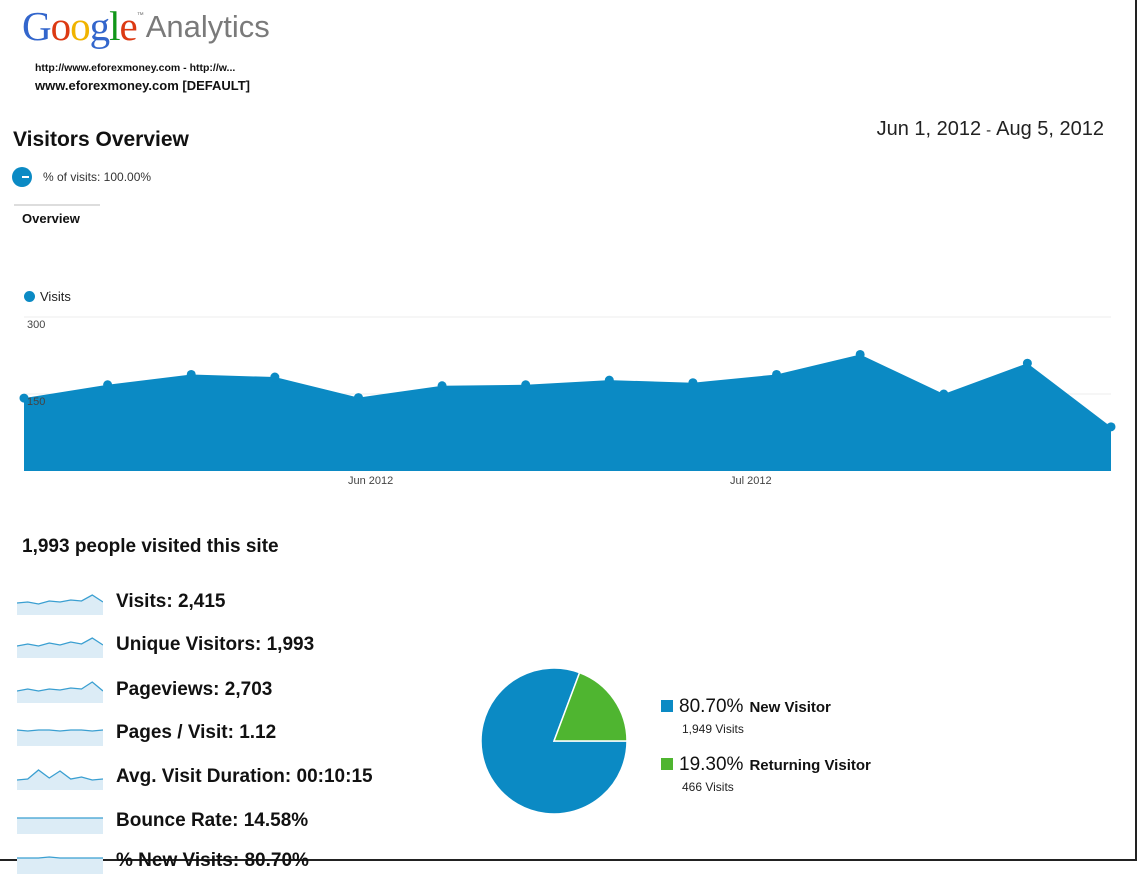  What do you see at coordinates (51, 218) in the screenshot?
I see `tab-overview: Overview` at bounding box center [51, 218].